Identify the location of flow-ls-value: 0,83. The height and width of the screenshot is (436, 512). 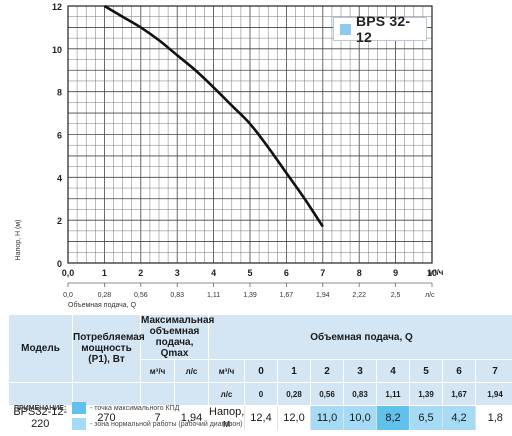
(360, 394).